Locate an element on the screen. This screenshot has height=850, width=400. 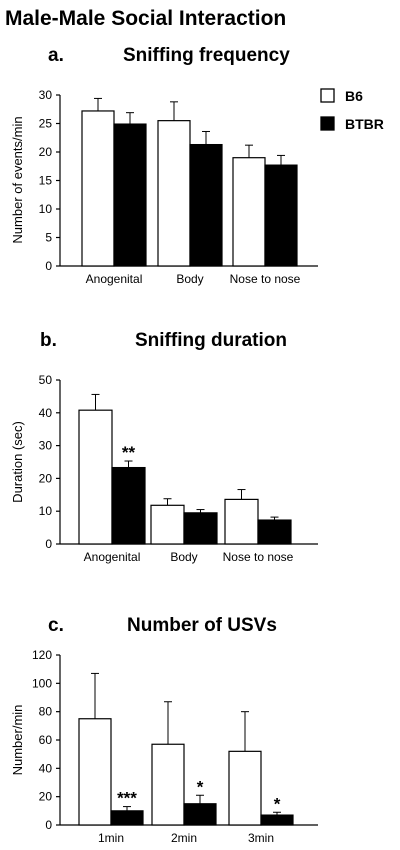
legend-label-btbr: BTBR is located at coordinates (364, 124).